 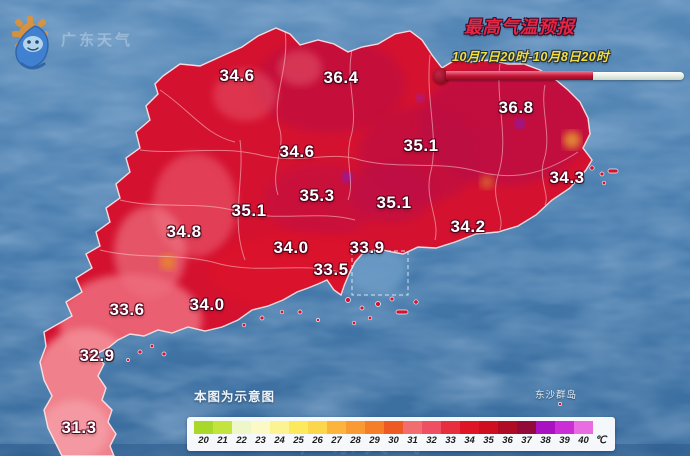 I want to click on temperature-label: 34.3, so click(x=567, y=177).